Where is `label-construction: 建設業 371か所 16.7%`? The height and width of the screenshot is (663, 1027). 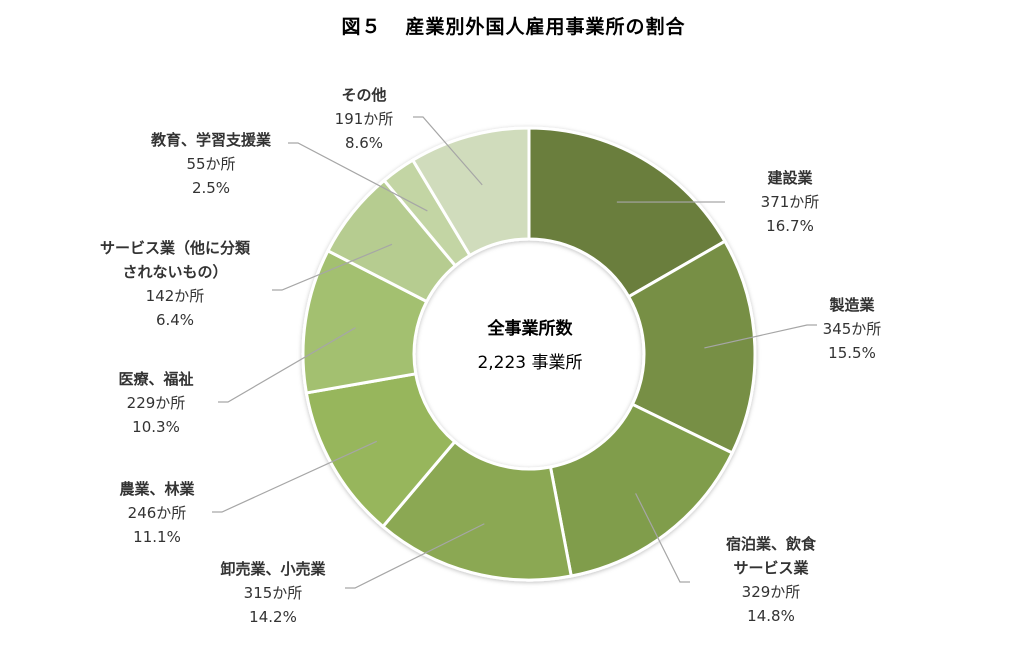 label-construction: 建設業 371か所 16.7% is located at coordinates (790, 202).